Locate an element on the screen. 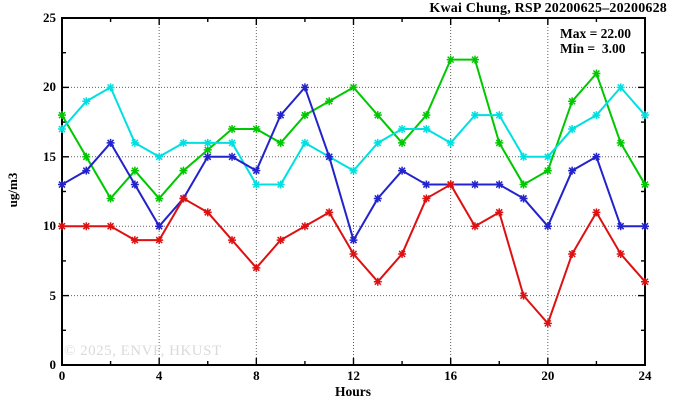  y-tick-label: 10 is located at coordinates (49, 226).